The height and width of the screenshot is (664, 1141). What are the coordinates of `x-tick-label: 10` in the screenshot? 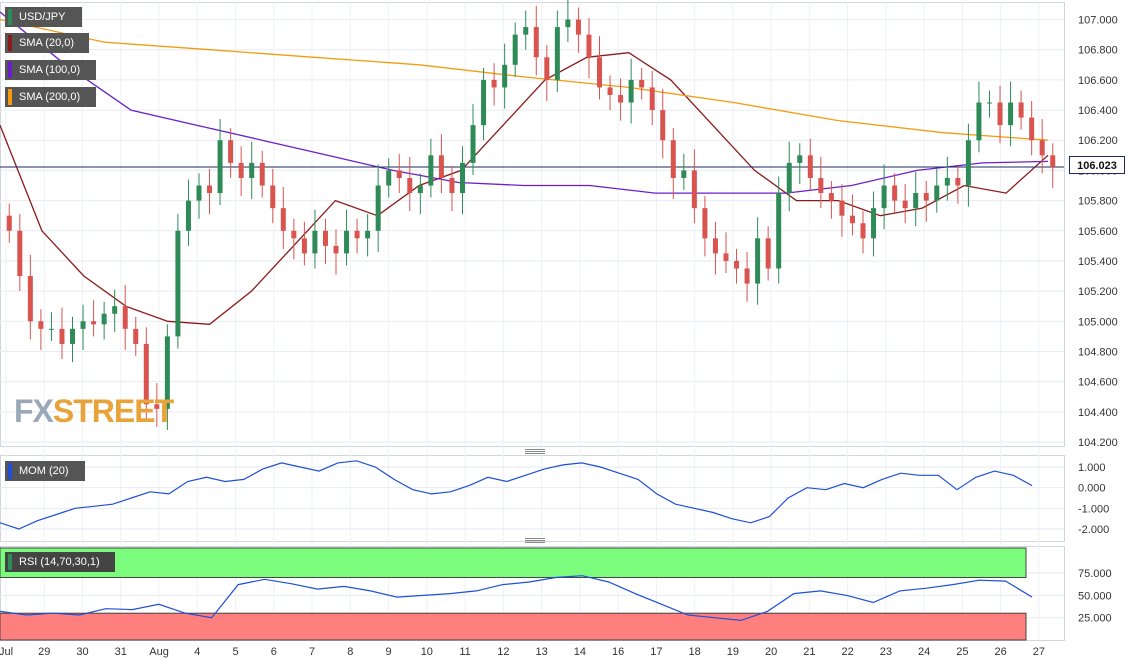 It's located at (427, 652).